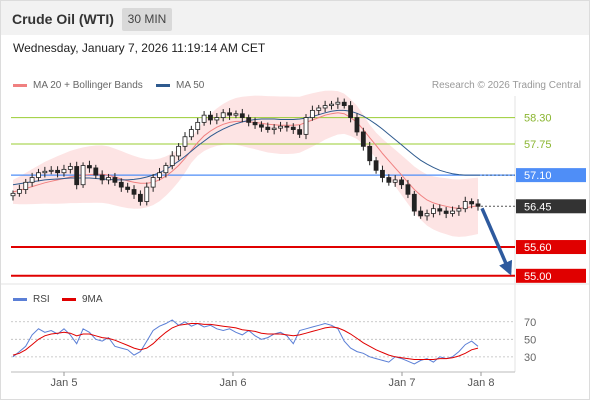 This screenshot has height=400, width=590. What do you see at coordinates (31, 299) in the screenshot?
I see `legend-rsi: RSI` at bounding box center [31, 299].